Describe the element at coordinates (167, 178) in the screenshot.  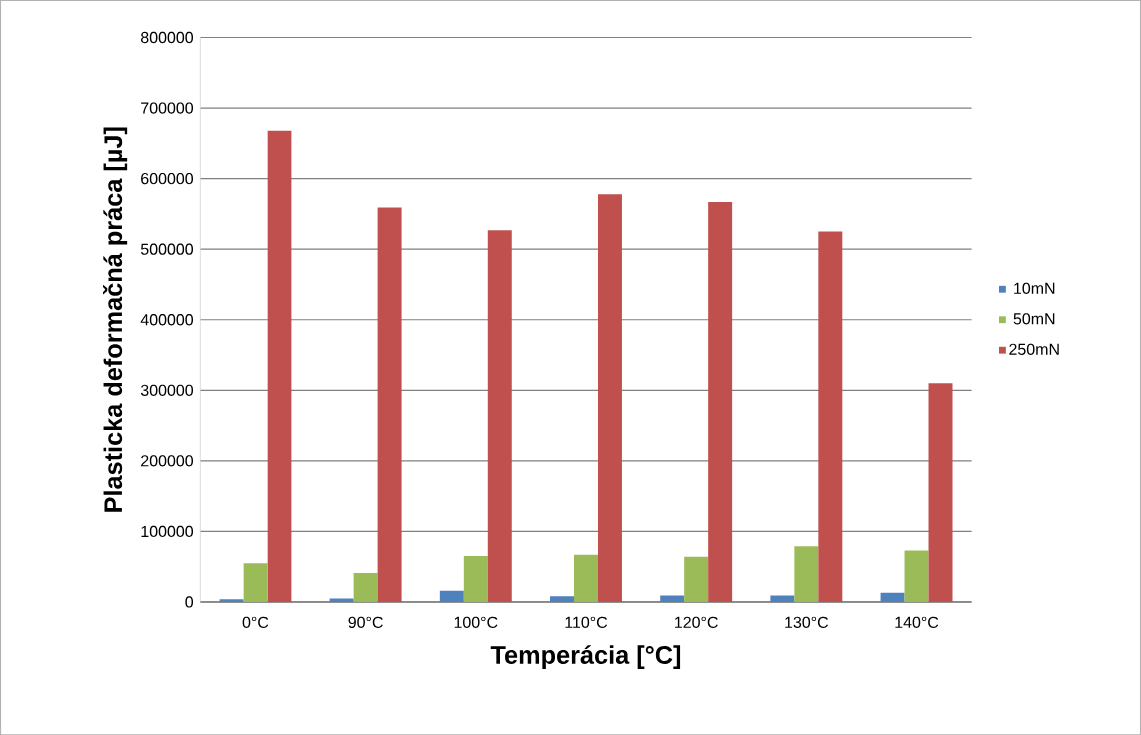
I see `y-tick-label: 600000` at that location.